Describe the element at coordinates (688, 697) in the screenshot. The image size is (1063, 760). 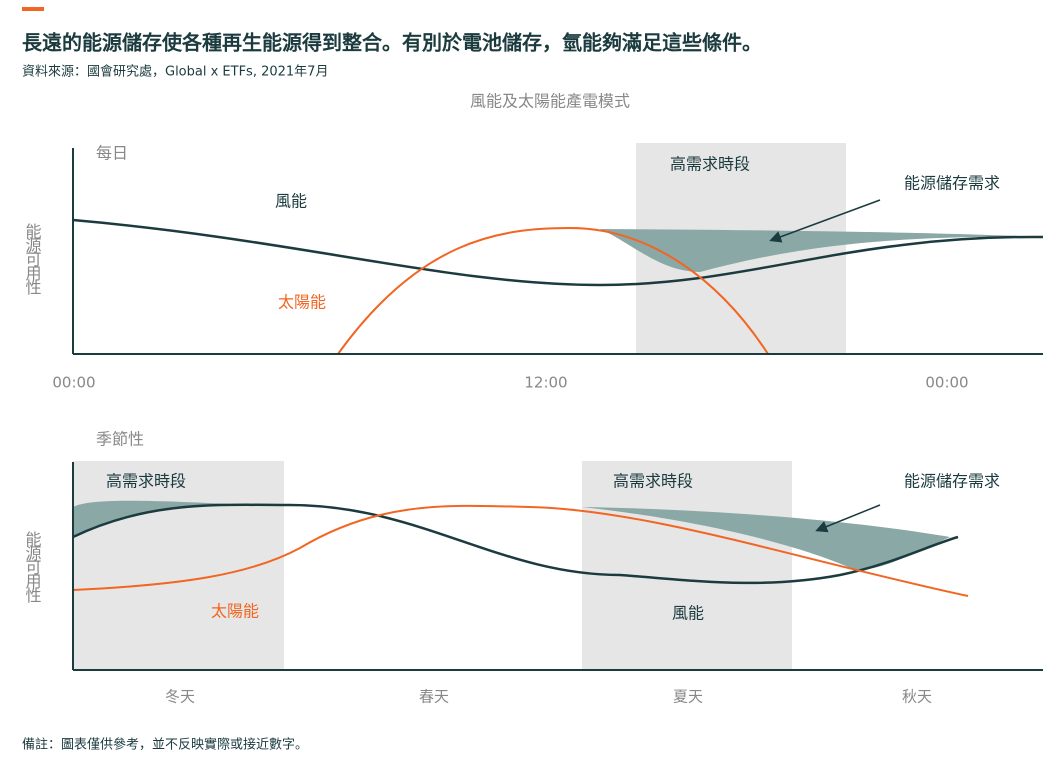
I see `x-label: 夏天` at that location.